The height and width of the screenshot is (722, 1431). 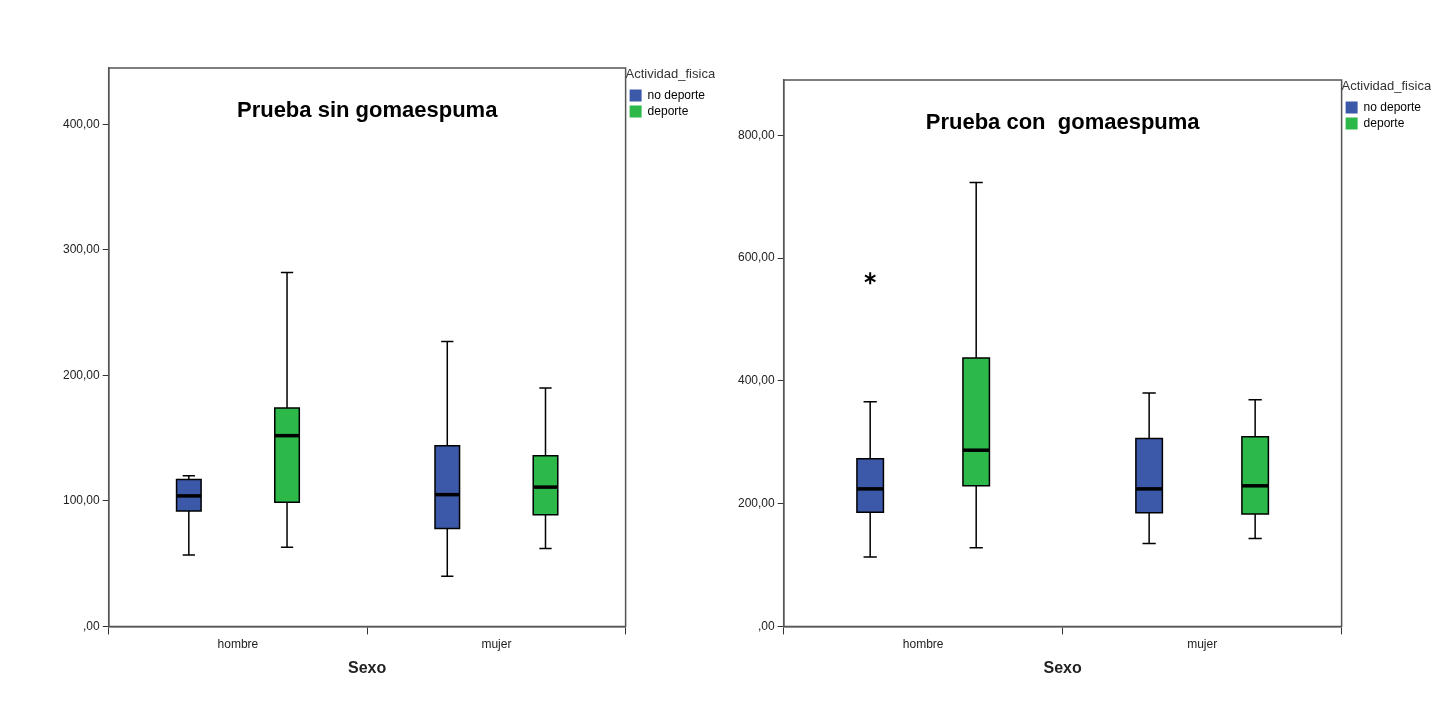 What do you see at coordinates (1063, 122) in the screenshot?
I see `text: Prueba con gomaespuma` at bounding box center [1063, 122].